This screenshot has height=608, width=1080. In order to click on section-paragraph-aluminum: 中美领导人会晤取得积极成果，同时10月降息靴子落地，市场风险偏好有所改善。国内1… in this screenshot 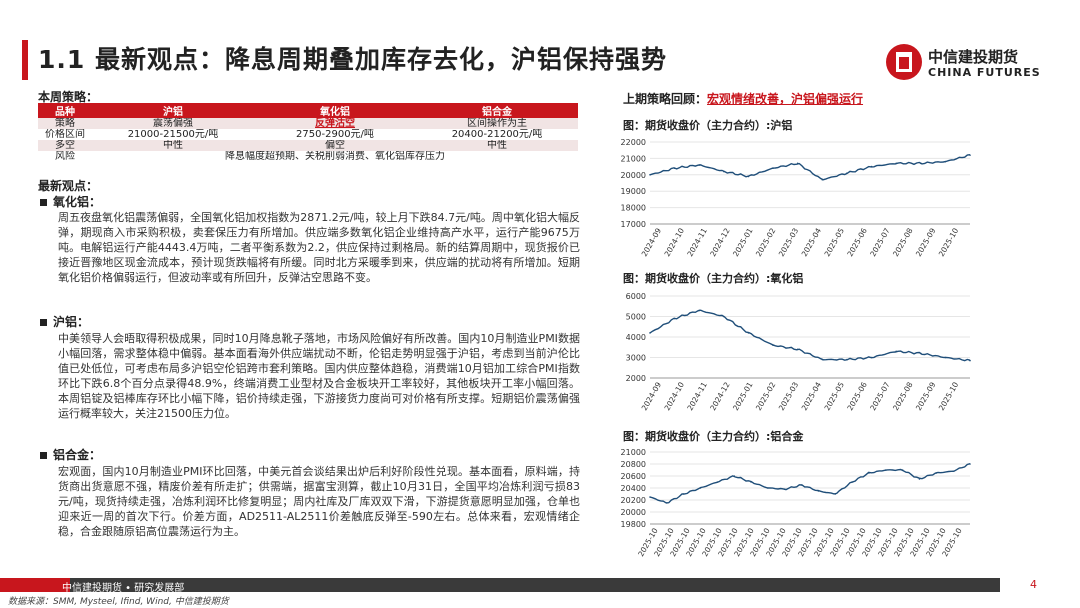, I will do `click(319, 376)`.